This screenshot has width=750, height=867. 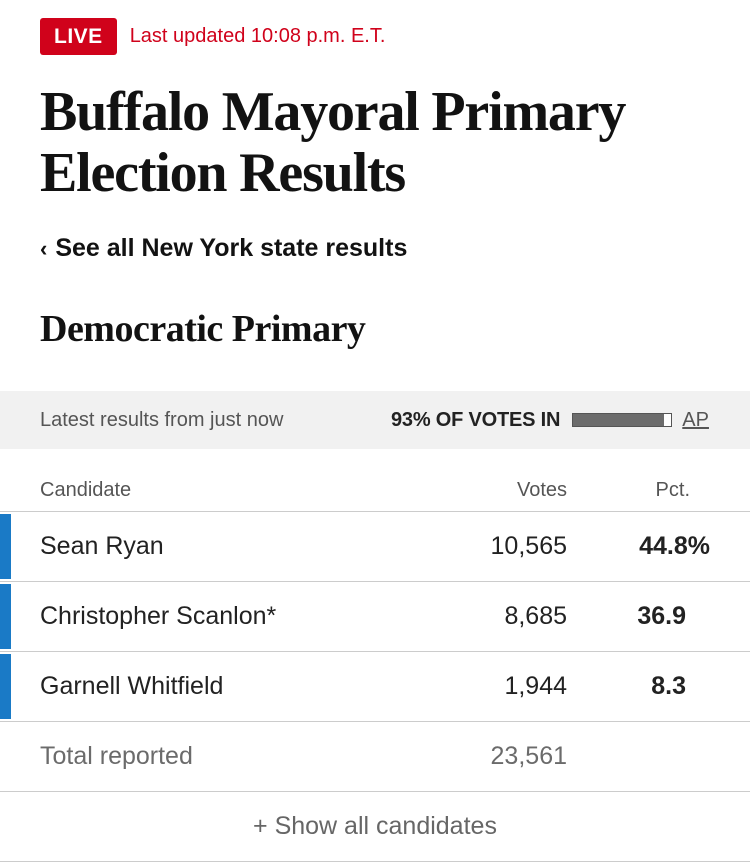 What do you see at coordinates (44, 248) in the screenshot?
I see `chevron-left-icon: ‹` at bounding box center [44, 248].